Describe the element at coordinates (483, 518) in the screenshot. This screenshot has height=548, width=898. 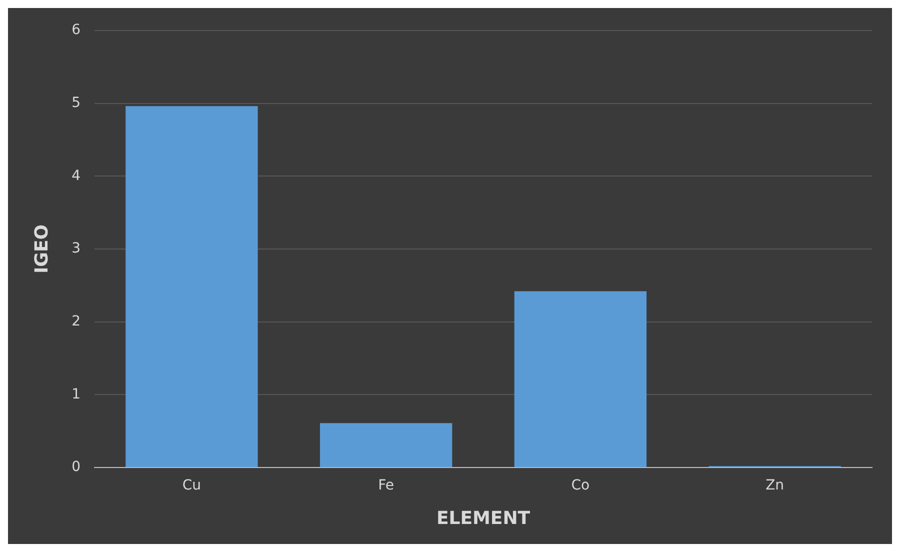
I see `x-axis-title: ELEMENT` at that location.